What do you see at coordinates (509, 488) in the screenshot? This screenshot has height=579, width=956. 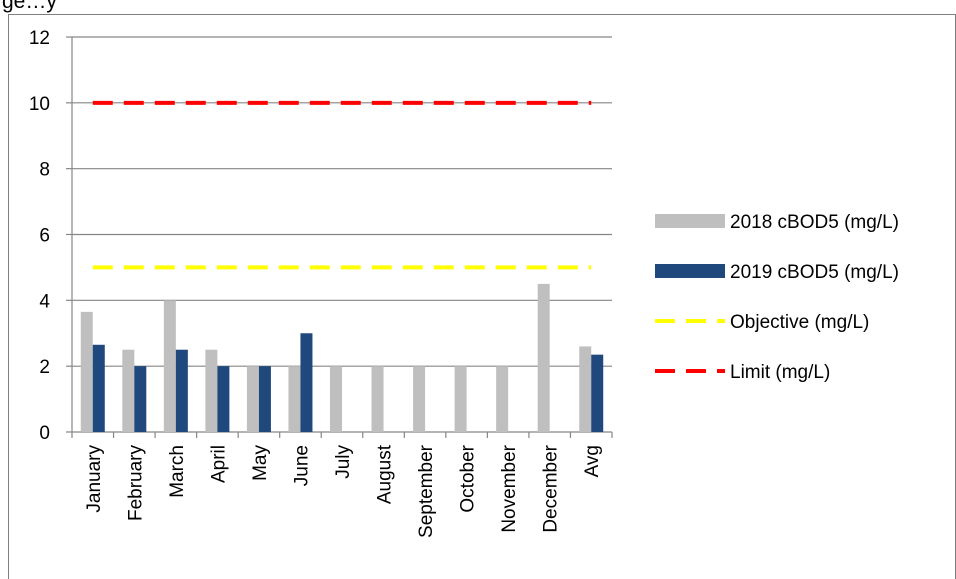 I see `x-tick-label: November` at bounding box center [509, 488].